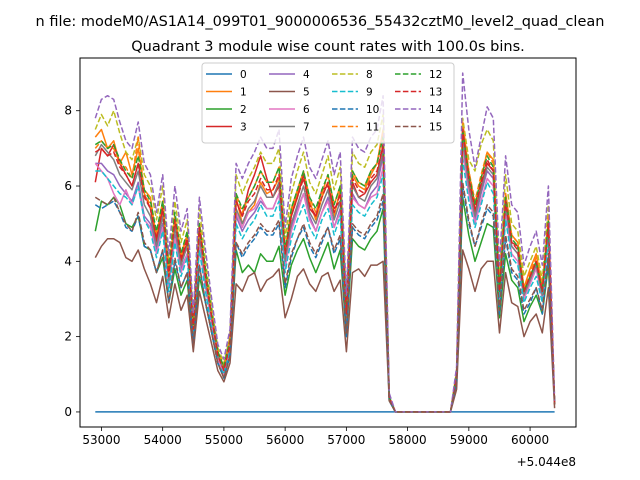 The width and height of the screenshot is (640, 480). Describe the element at coordinates (101, 440) in the screenshot. I see `x-tick-label: 53000` at that location.